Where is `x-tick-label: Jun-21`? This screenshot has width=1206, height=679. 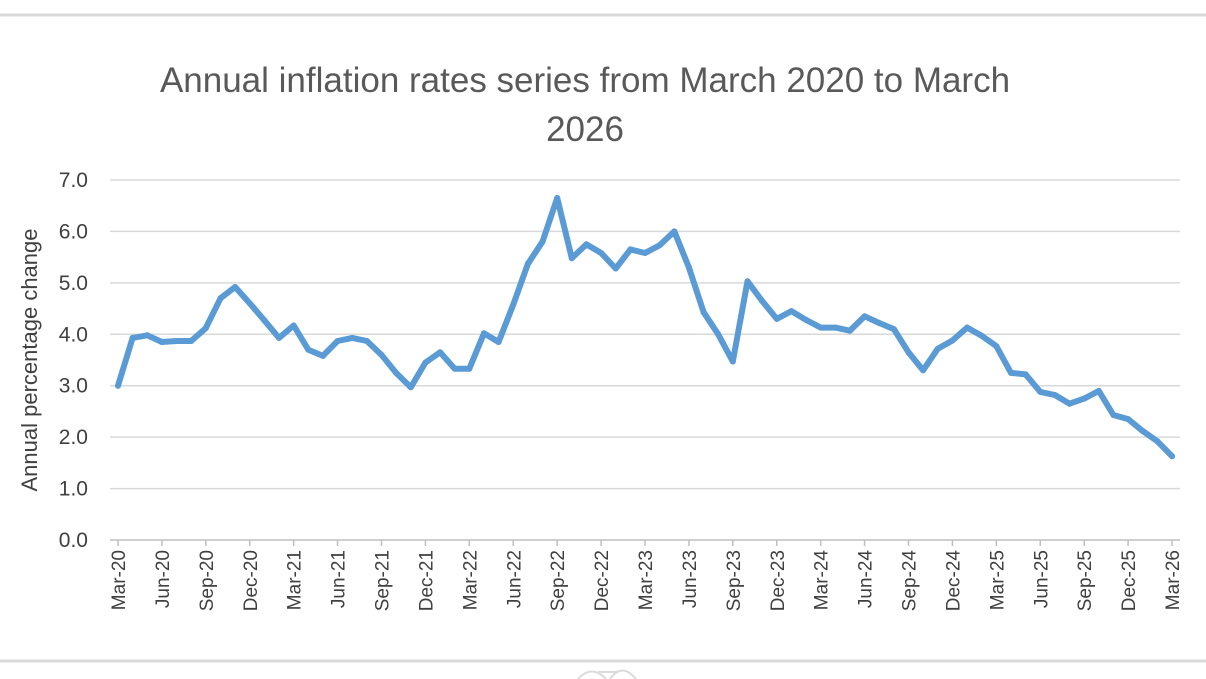
x-tick-label: Jun-21 is located at coordinates (339, 579).